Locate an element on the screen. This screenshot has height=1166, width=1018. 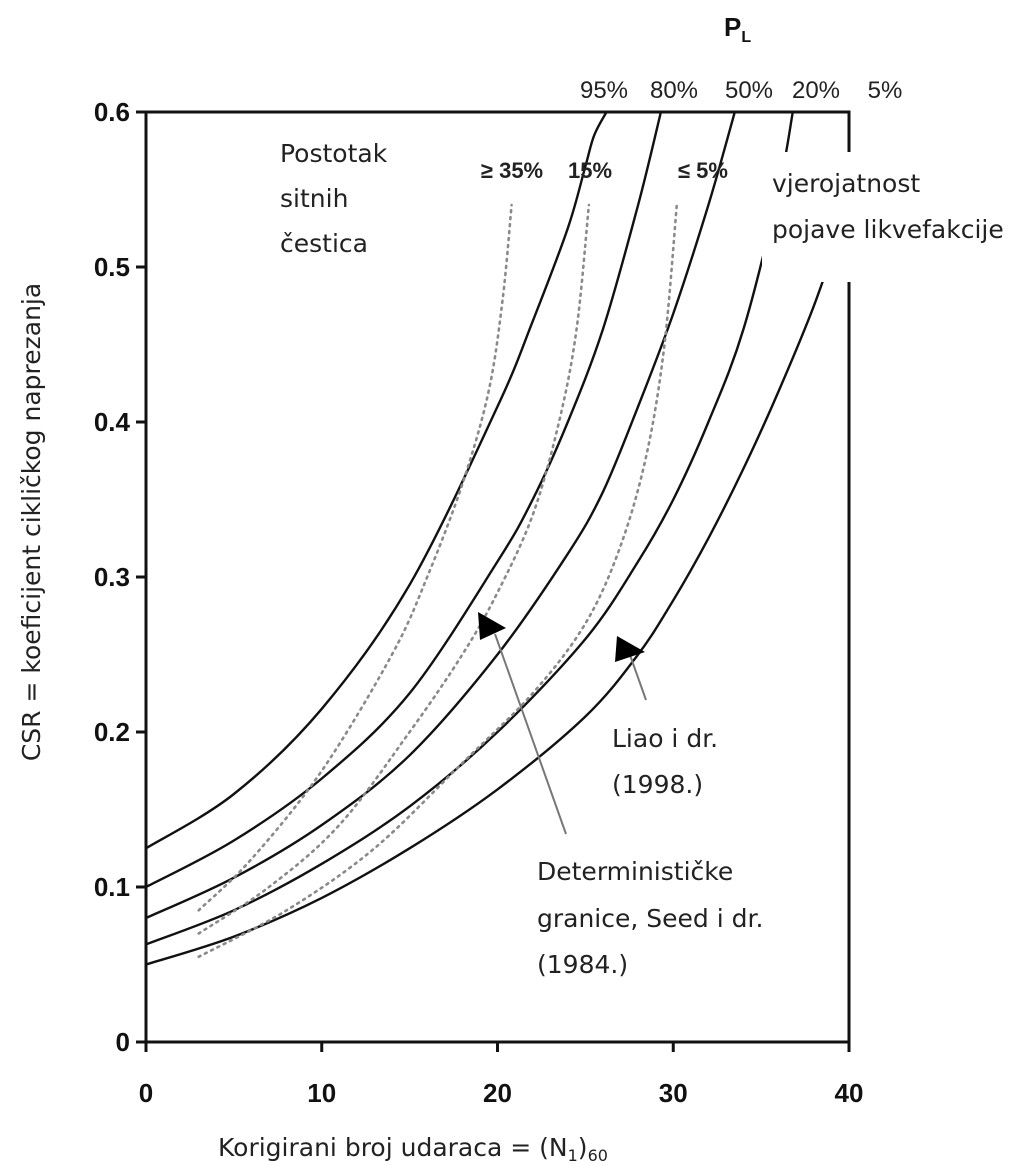
y-tick-label: 0 is located at coordinates (123, 1042).